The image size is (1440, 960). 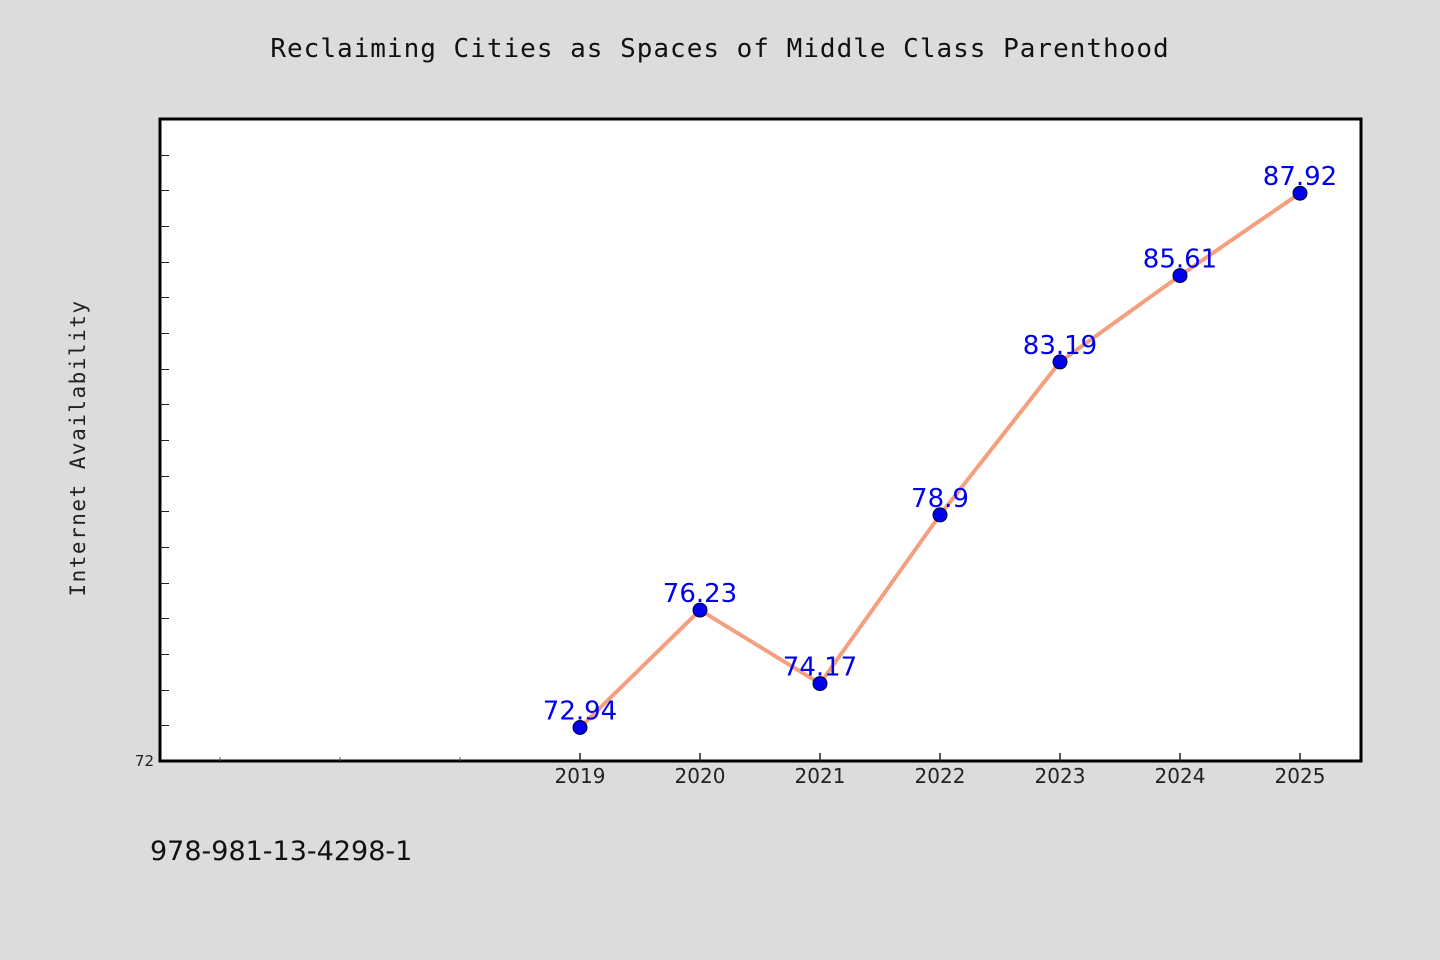 What do you see at coordinates (164, 440) in the screenshot?
I see `y-axis-ticks` at bounding box center [164, 440].